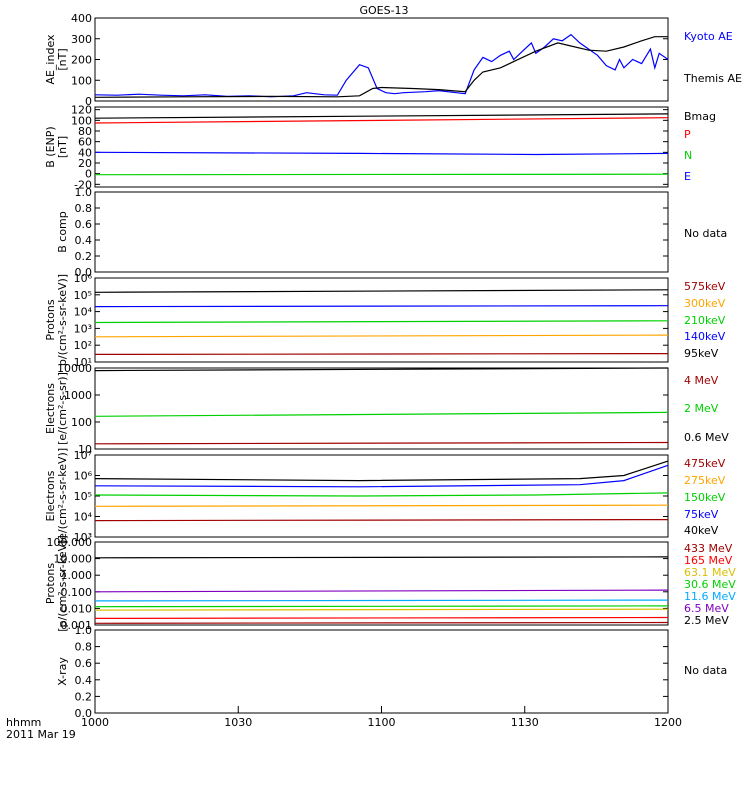 This screenshot has width=750, height=800. What do you see at coordinates (668, 722) in the screenshot?
I see `x-tick-label: 1200` at bounding box center [668, 722].